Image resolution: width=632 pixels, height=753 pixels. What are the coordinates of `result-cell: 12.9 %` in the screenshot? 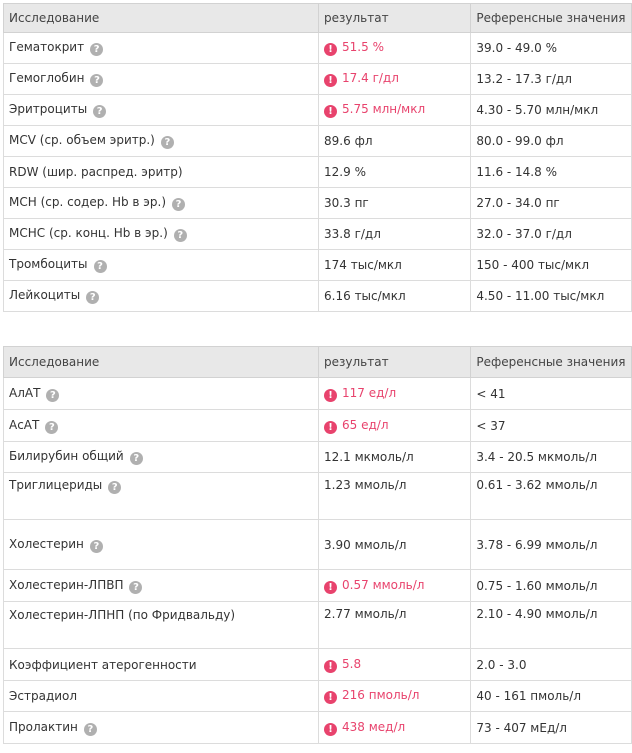 It's located at (395, 172).